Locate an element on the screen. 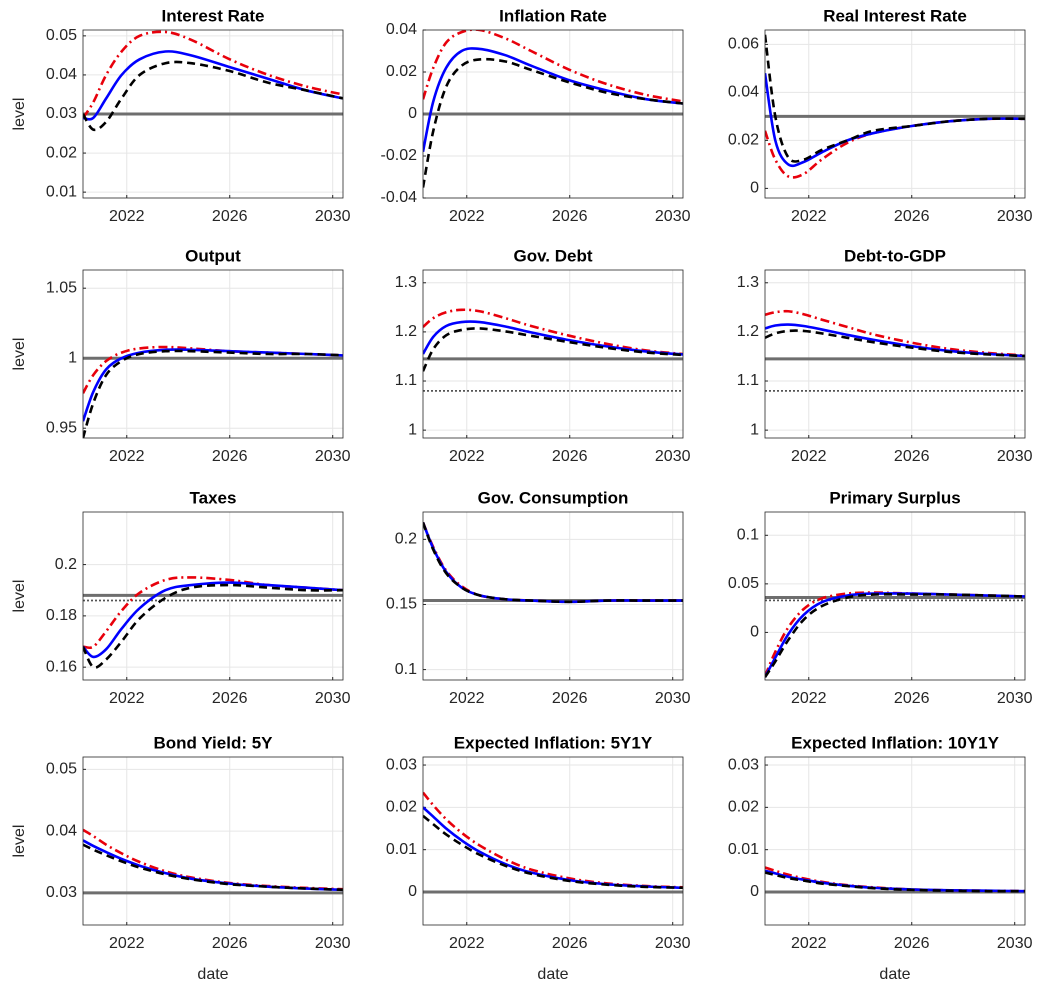 The height and width of the screenshot is (992, 1041). panel: 2022 2026 2030 0 0.05 0.1 Primary Surplus is located at coordinates (880, 597).